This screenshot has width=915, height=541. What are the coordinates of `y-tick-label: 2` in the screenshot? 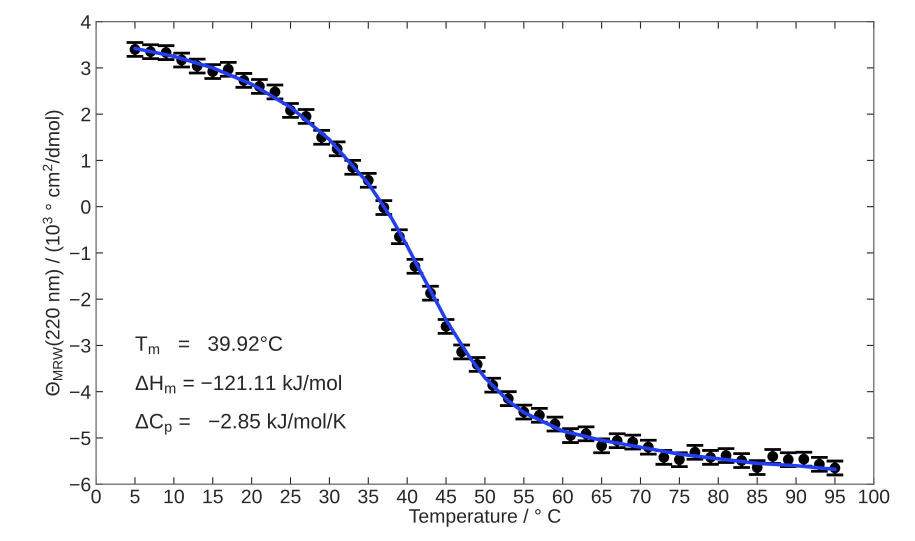 It's located at (85, 115).